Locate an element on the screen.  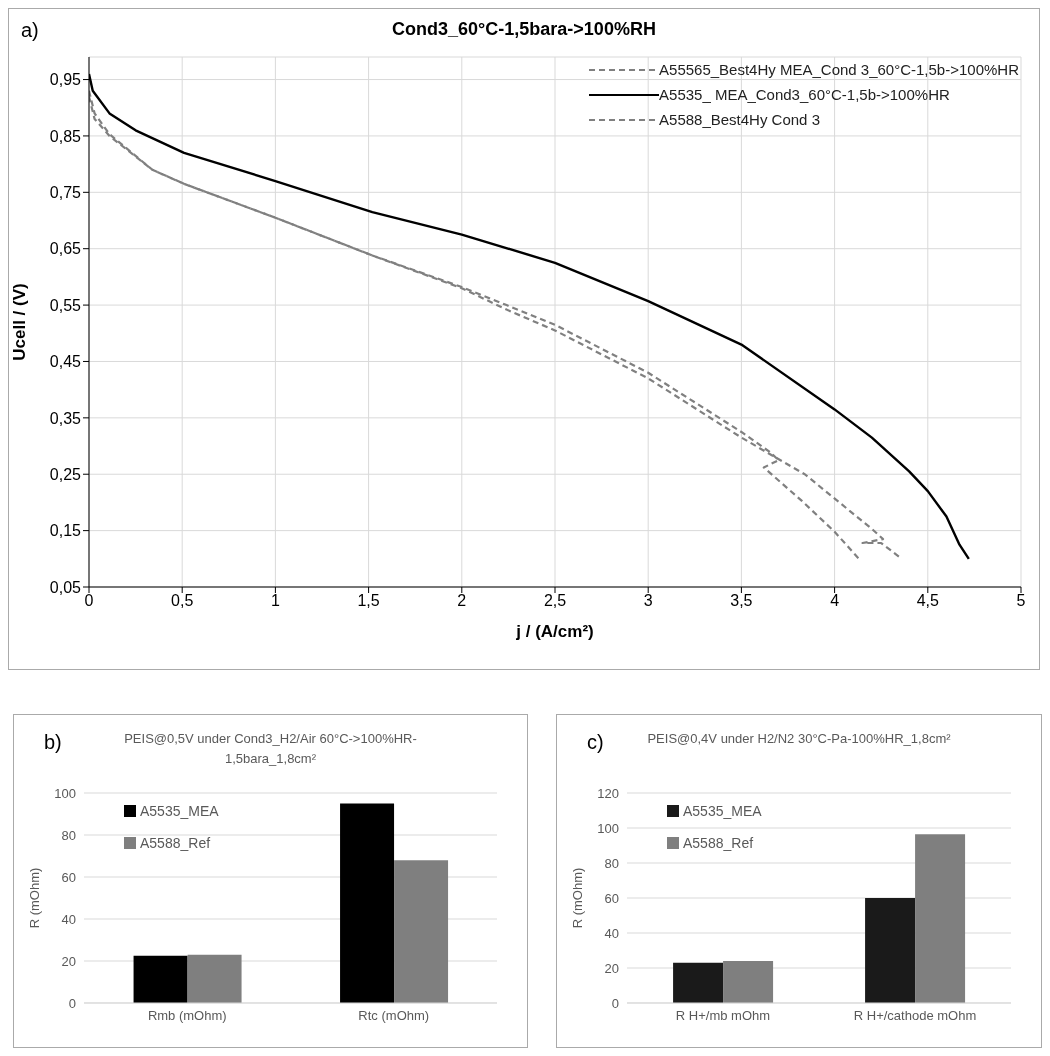
x-tick-label: 4,5 is located at coordinates (928, 601).